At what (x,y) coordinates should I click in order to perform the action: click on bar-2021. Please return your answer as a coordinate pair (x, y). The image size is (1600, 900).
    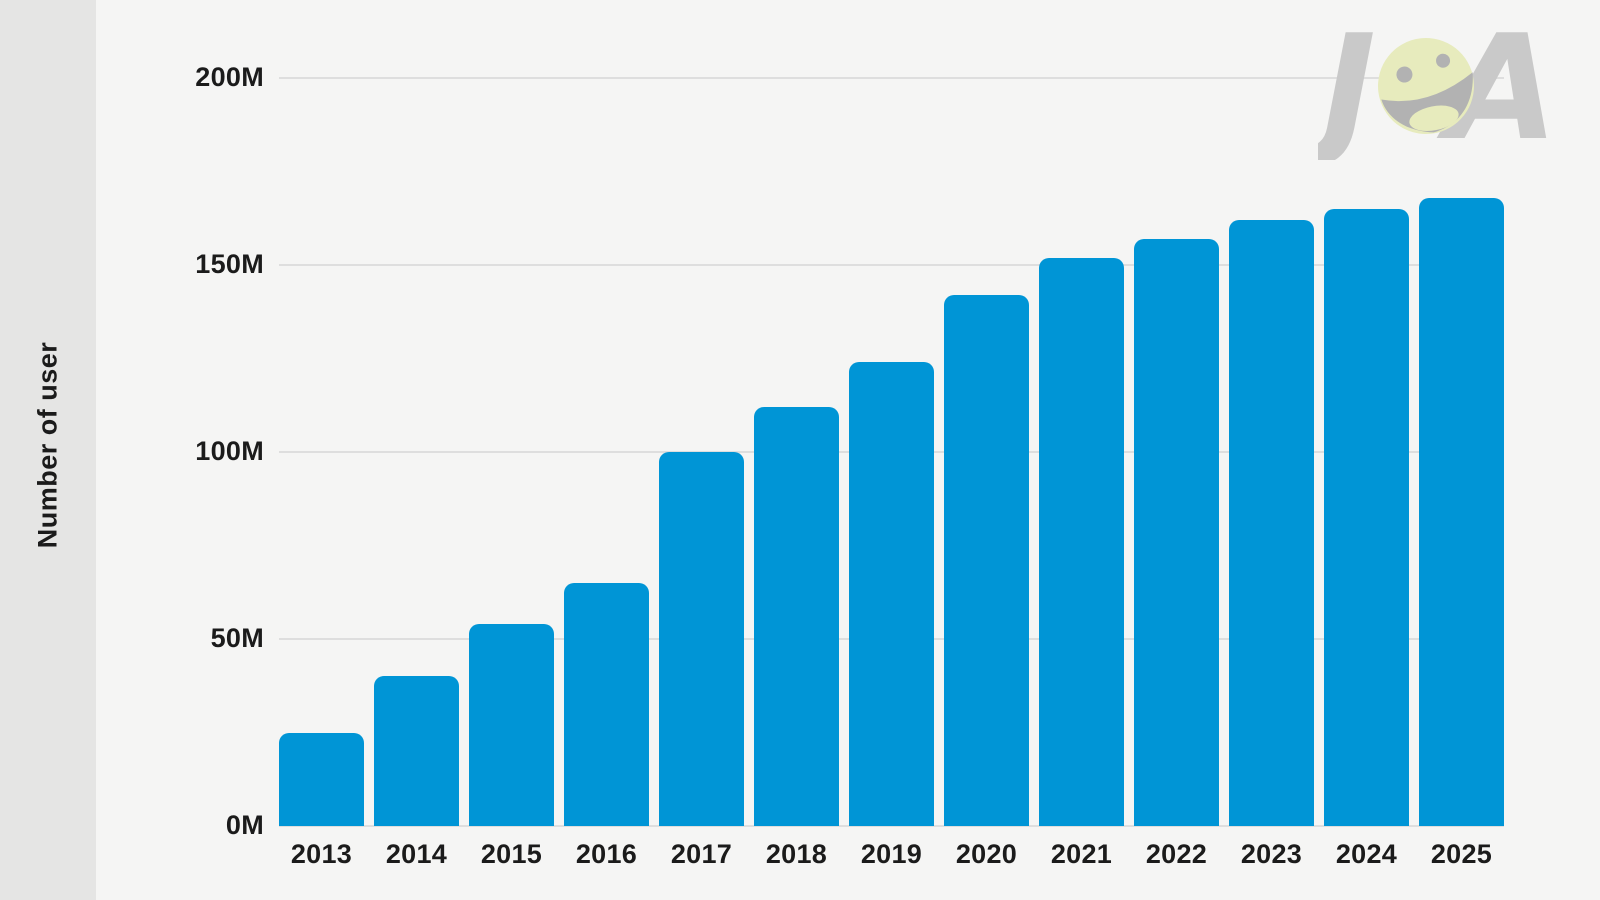
    Looking at the image, I should click on (1081, 541).